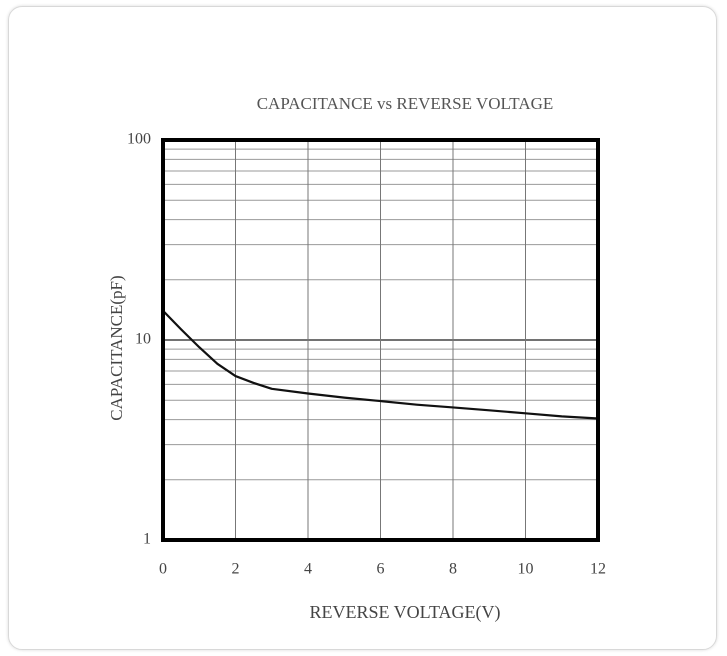  What do you see at coordinates (236, 569) in the screenshot?
I see `x-tick-label: 2` at bounding box center [236, 569].